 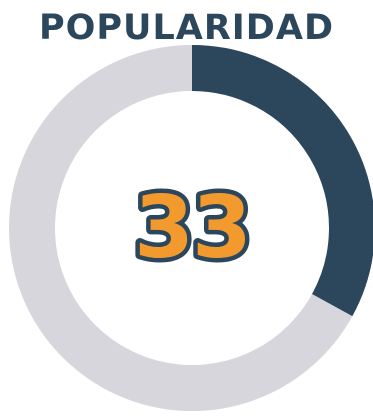 What do you see at coordinates (192, 228) in the screenshot?
I see `center-value-label: 33` at bounding box center [192, 228].